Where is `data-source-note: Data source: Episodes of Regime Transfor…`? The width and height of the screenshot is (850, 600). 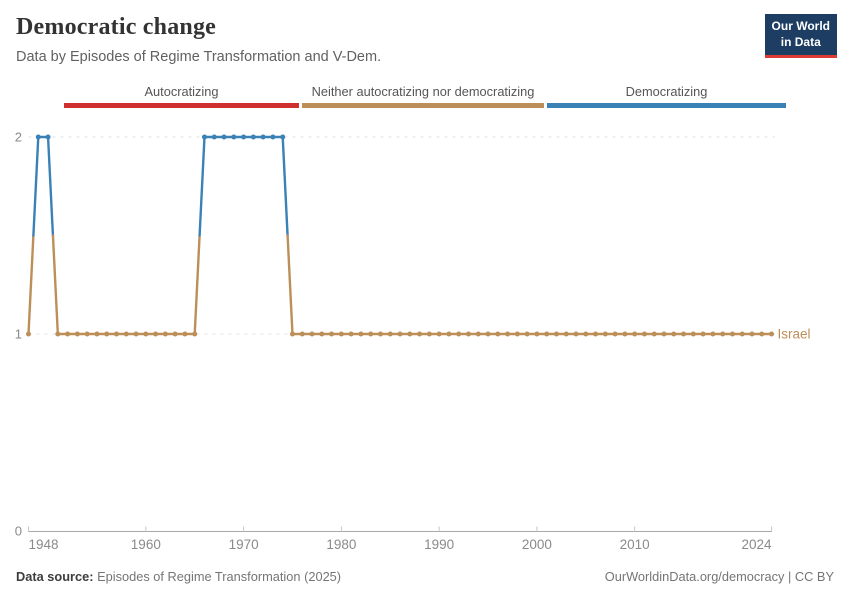
data-source-note: Data source: Episodes of Regime Transfor… is located at coordinates (178, 576).